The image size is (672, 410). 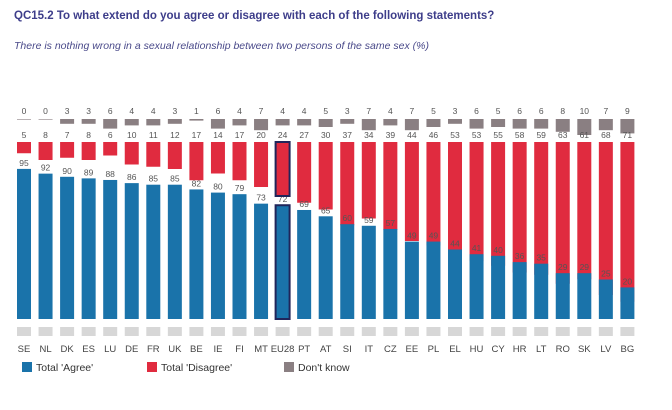 I want to click on dontknow-label-fi: 4, so click(x=239, y=111).